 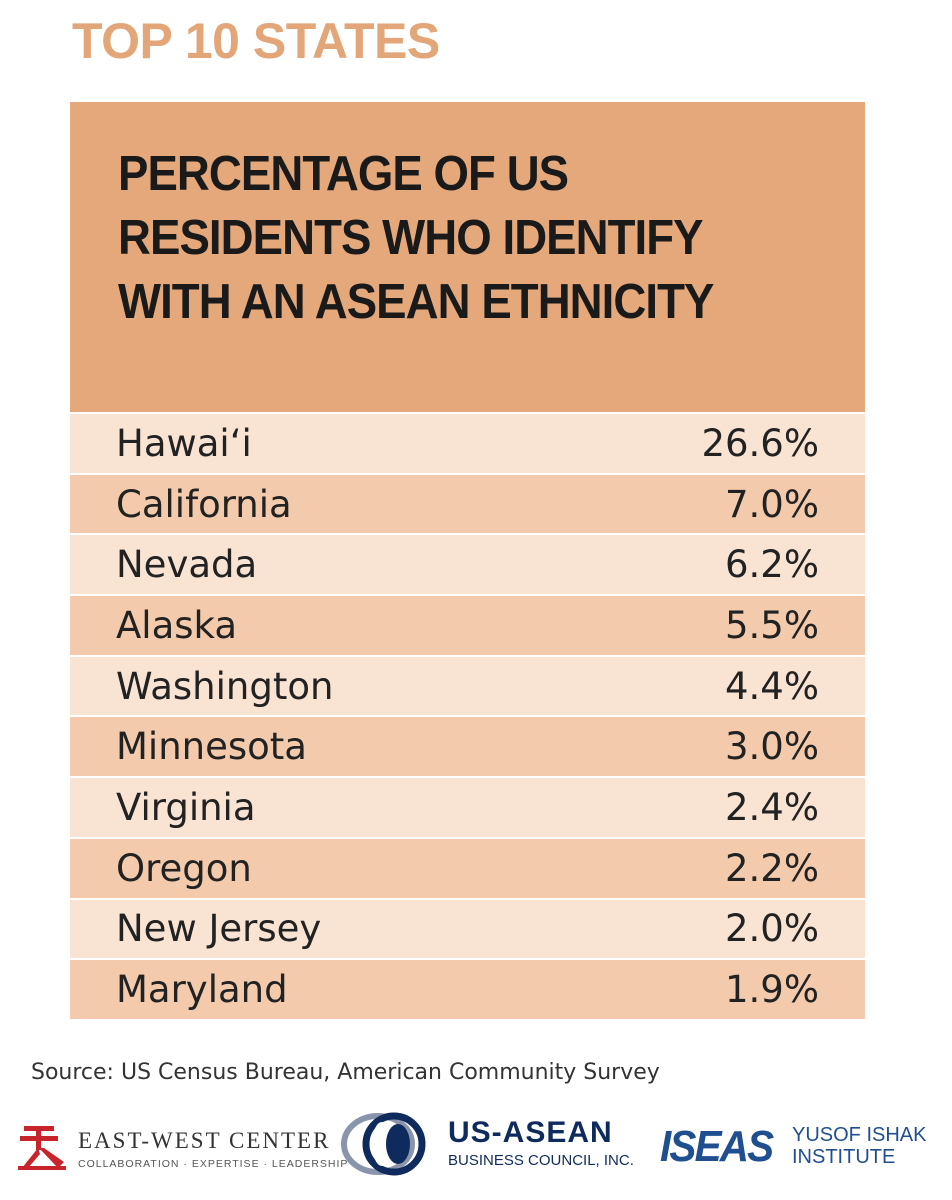 What do you see at coordinates (184, 443) in the screenshot?
I see `state-name: Hawai‘i` at bounding box center [184, 443].